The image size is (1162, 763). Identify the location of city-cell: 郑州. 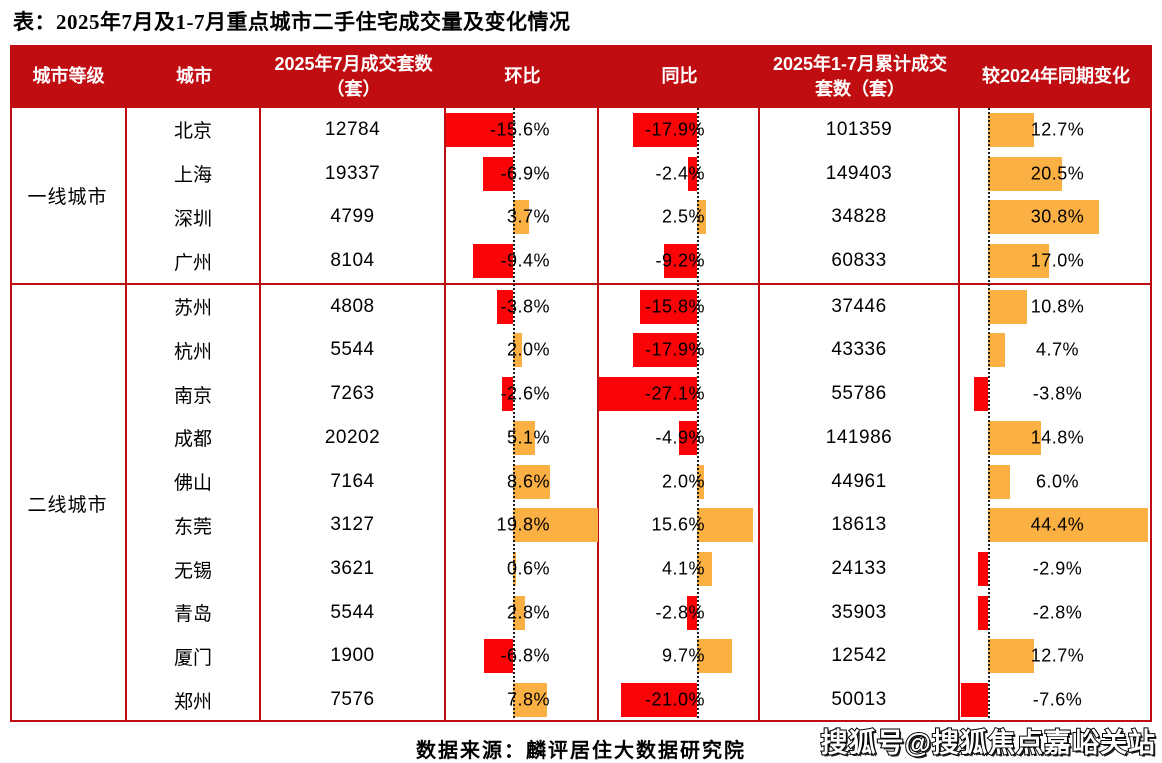
(194, 700).